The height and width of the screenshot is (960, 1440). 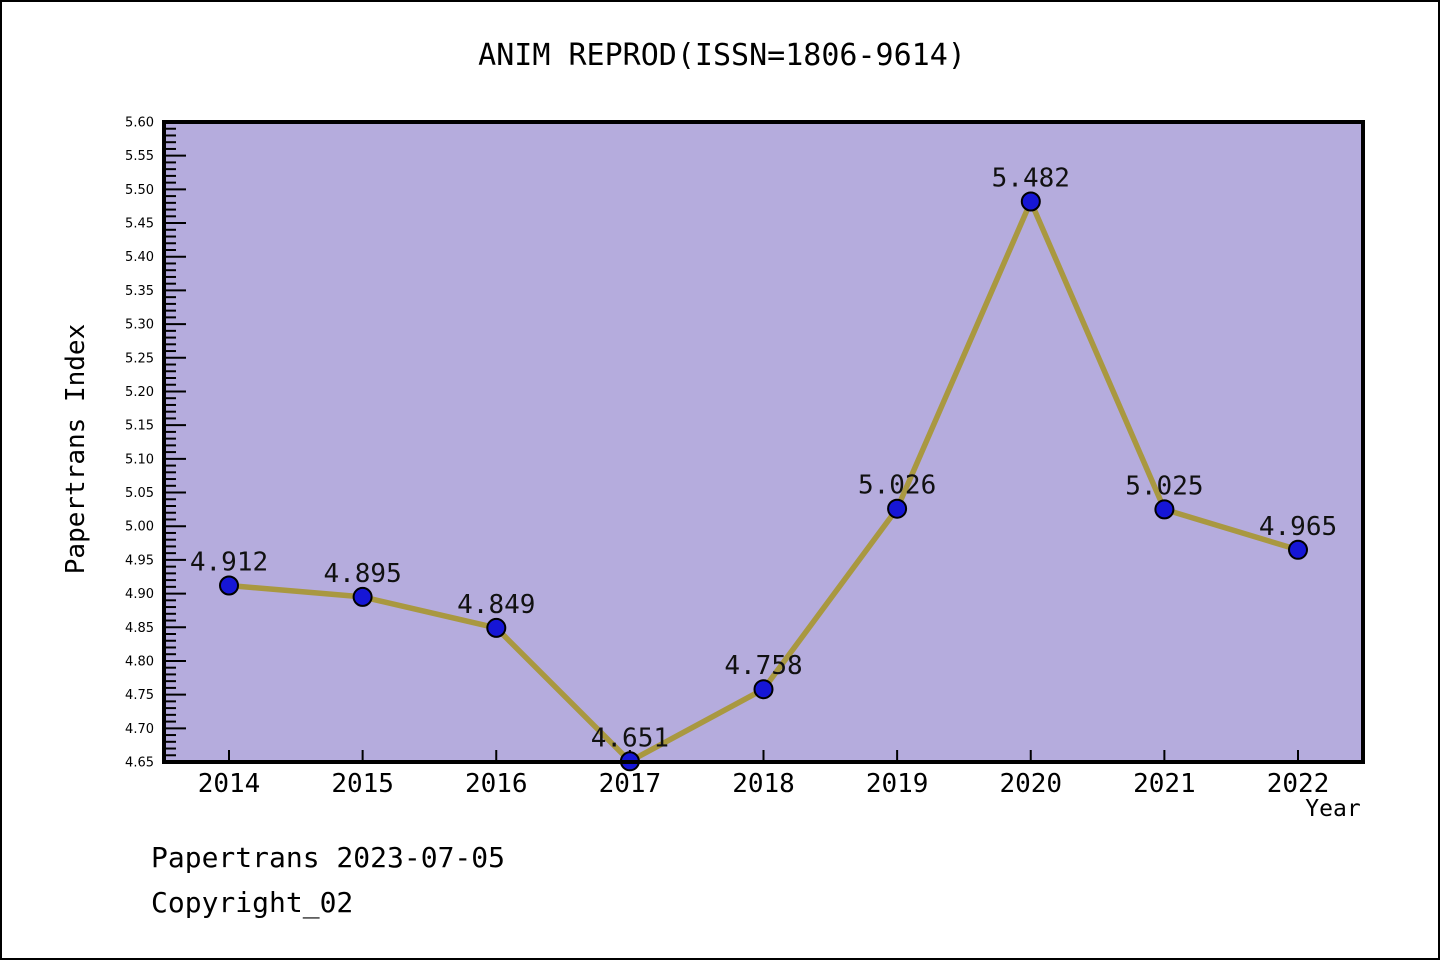 What do you see at coordinates (139, 763) in the screenshot?
I see `y-tick-label: 4.65` at bounding box center [139, 763].